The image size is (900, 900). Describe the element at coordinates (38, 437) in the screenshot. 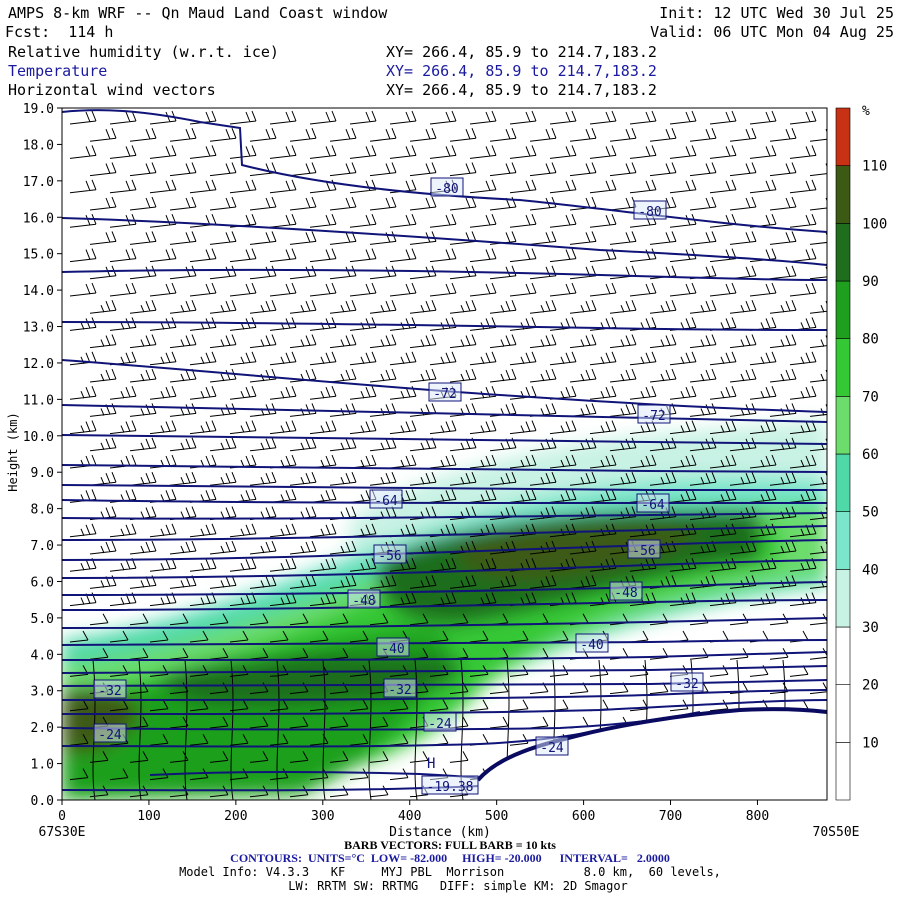

I see `y-tick-label: 10.0` at that location.